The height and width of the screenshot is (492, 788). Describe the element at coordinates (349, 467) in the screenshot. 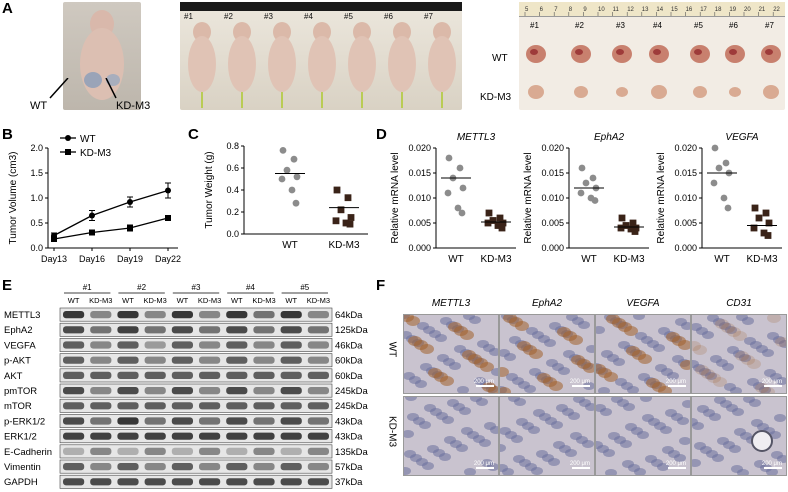

I see `kda-label: 57kDa` at that location.